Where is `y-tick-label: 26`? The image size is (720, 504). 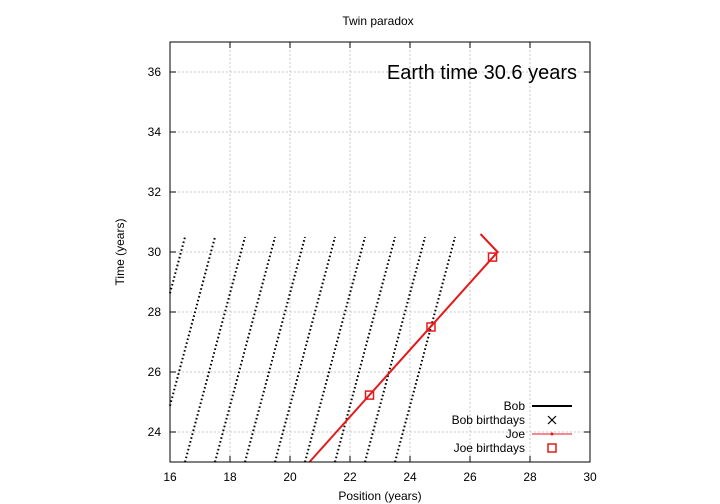 y-tick-label: 26 is located at coordinates (155, 372).